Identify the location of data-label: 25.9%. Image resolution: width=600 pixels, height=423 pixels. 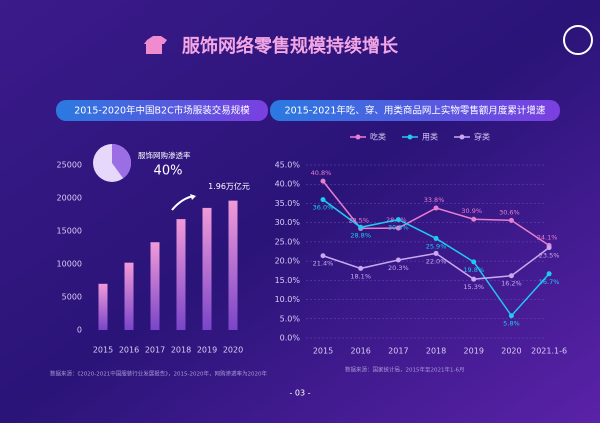
(436, 246).